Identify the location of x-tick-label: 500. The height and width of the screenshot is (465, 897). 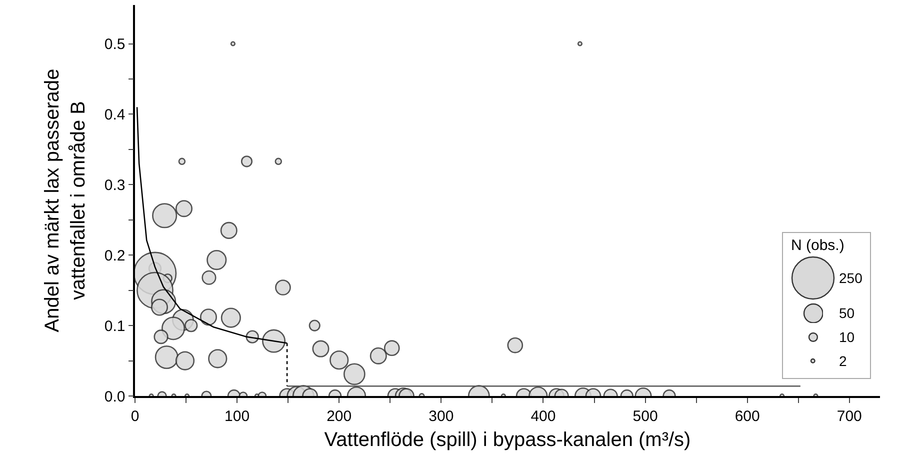
(645, 416).